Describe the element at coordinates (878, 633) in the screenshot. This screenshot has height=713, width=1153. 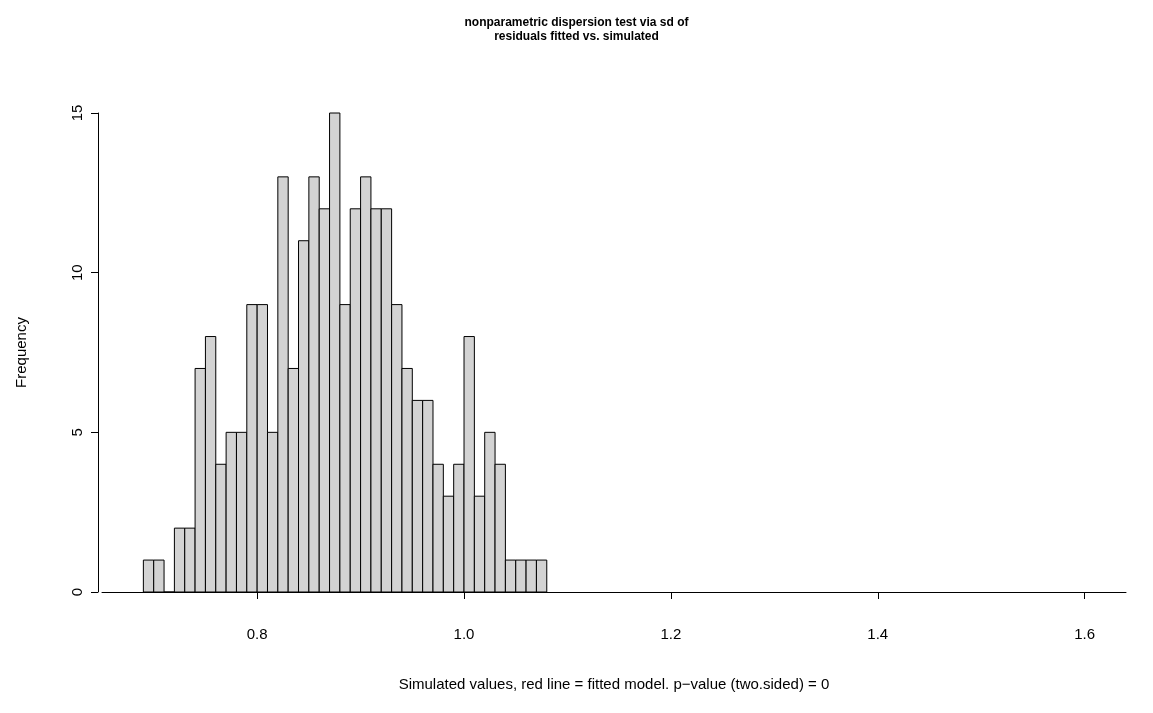
I see `x-tick-label: 1.4` at that location.